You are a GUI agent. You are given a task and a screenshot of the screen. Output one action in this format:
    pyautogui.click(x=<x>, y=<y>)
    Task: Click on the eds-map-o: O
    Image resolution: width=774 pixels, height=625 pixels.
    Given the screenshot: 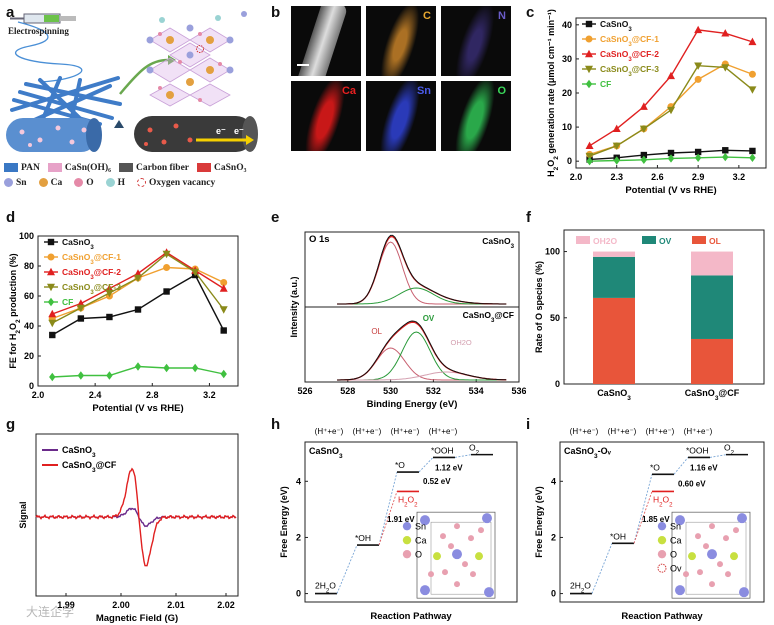 What is the action you would take?
    pyautogui.click(x=476, y=116)
    